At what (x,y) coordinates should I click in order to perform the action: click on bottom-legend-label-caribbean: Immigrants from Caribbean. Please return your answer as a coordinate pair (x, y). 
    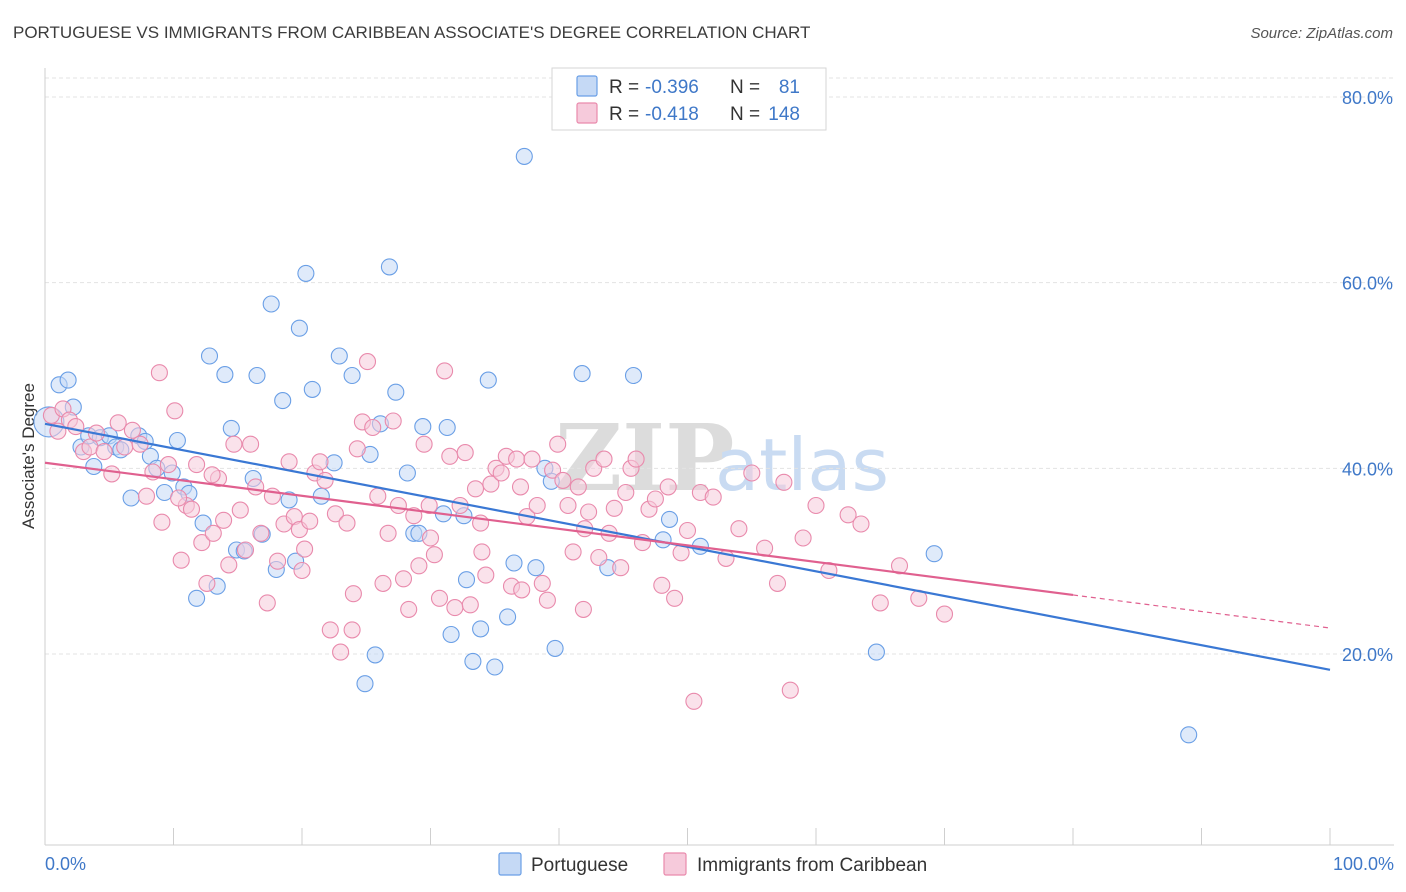
    Looking at the image, I should click on (812, 865).